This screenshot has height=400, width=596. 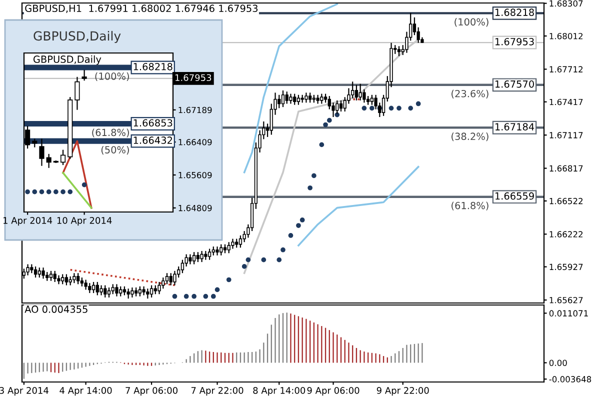 I want to click on y-tick-label: 1.67117, so click(x=566, y=135).